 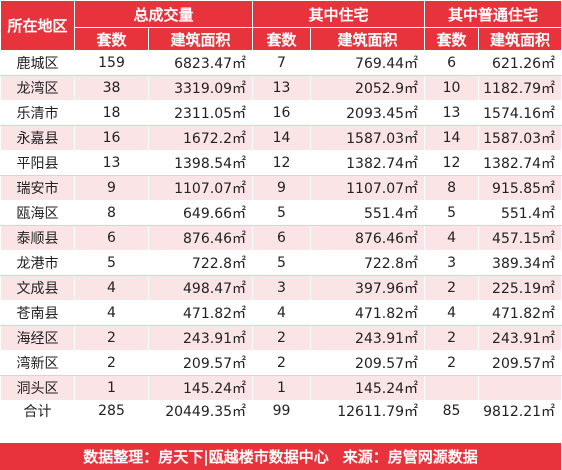 I want to click on table-row: 乐清市 18 2311.05㎡ 16 2093.45㎡ 13 1574.16㎡, so click(x=281, y=113).